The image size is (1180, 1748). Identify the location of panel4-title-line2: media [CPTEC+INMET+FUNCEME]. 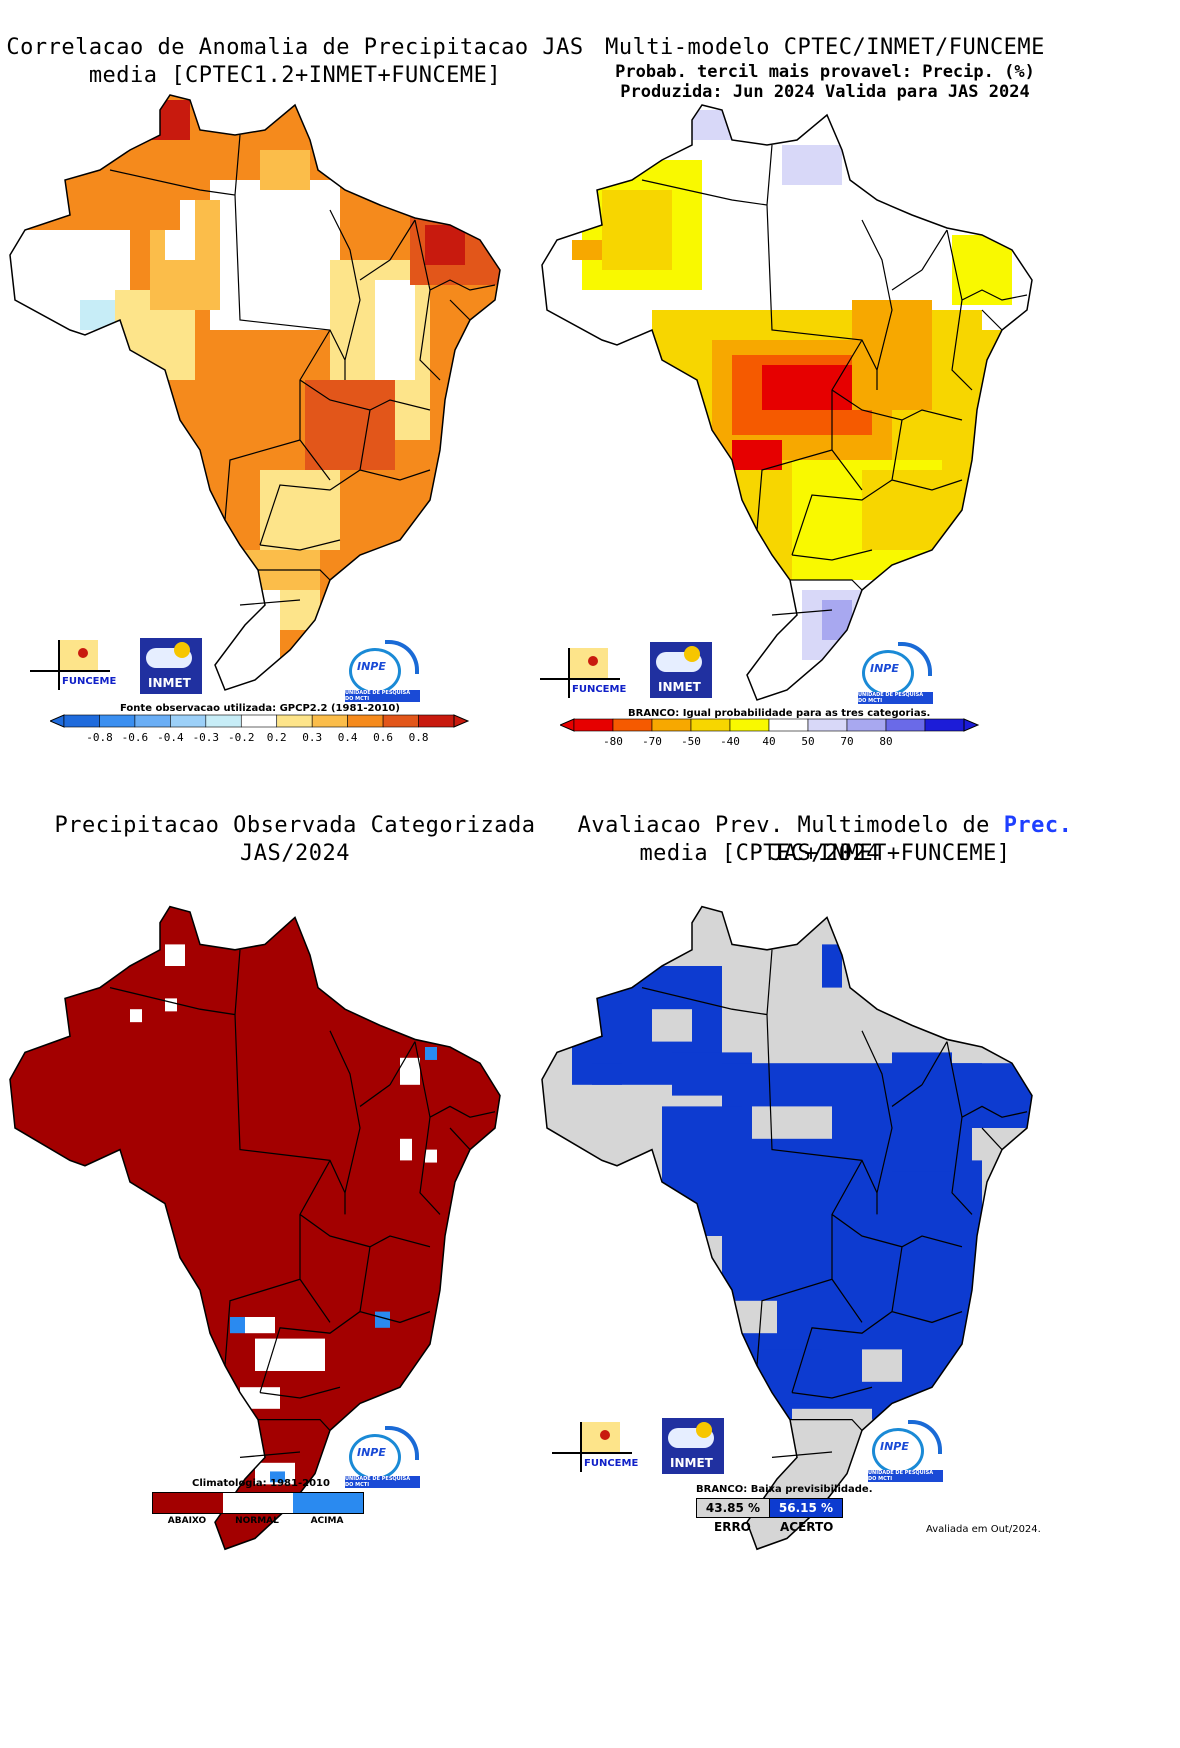
(825, 853).